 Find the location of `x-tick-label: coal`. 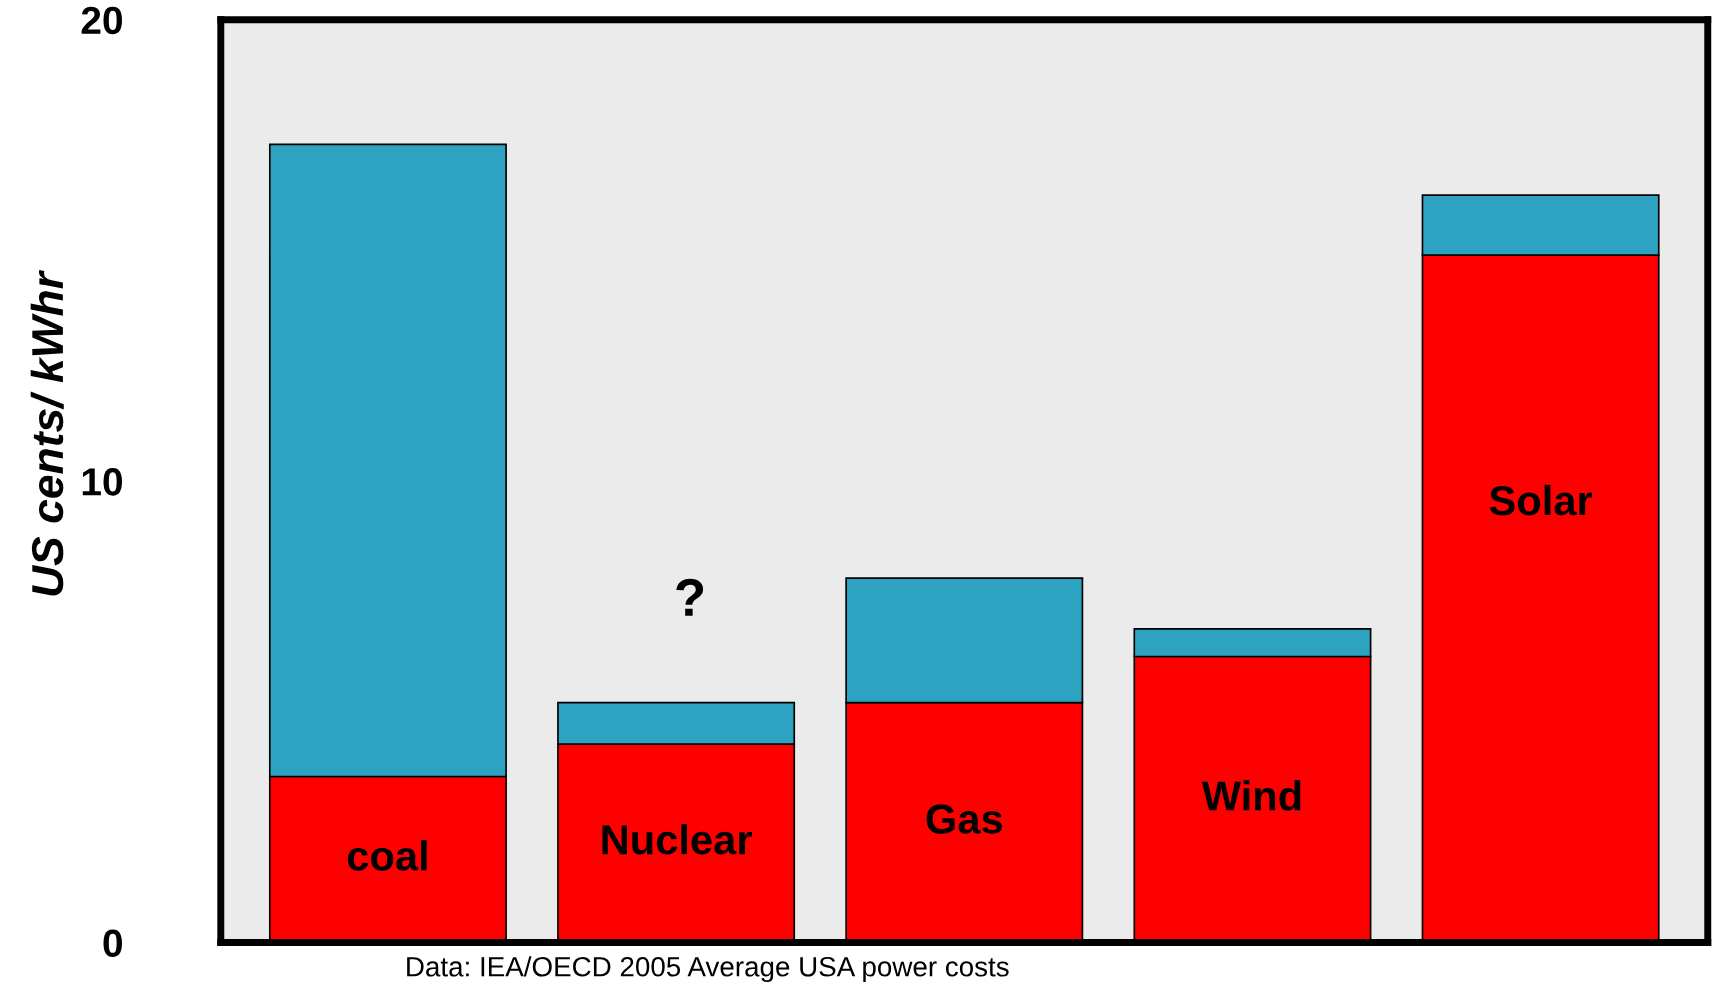

x-tick-label: coal is located at coordinates (387, 855).